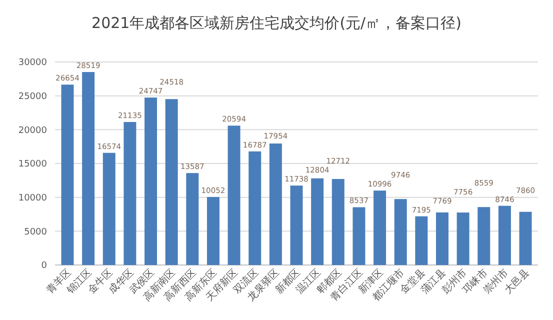 The image size is (553, 320). Describe the element at coordinates (33, 165) in the screenshot. I see `y-tick-label: 15000` at that location.